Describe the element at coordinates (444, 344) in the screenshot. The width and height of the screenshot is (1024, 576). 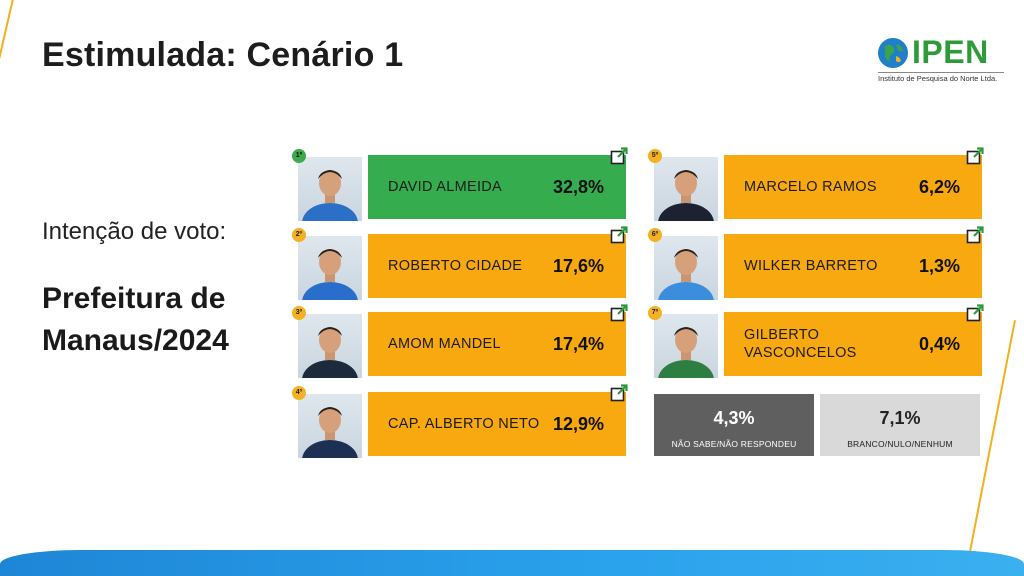
I see `candidate-name: AMOM MANDEL` at that location.